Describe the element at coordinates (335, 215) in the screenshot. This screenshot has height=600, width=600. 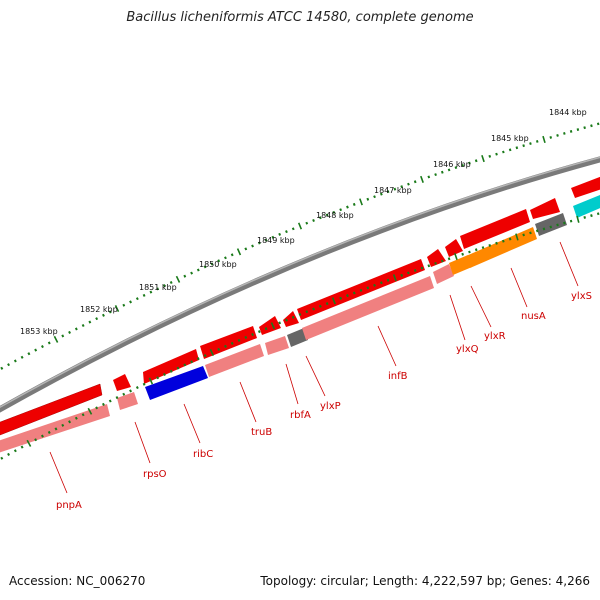
I see `scale-label: 1848 kbp` at that location.